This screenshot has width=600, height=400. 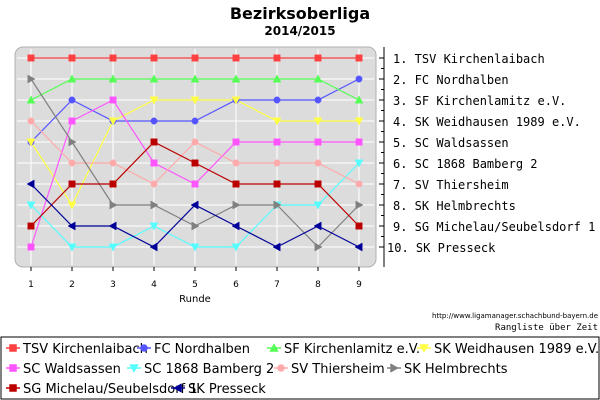 What do you see at coordinates (454, 206) in the screenshot?
I see `rank-label: 8. SK Helmbrechts` at bounding box center [454, 206].